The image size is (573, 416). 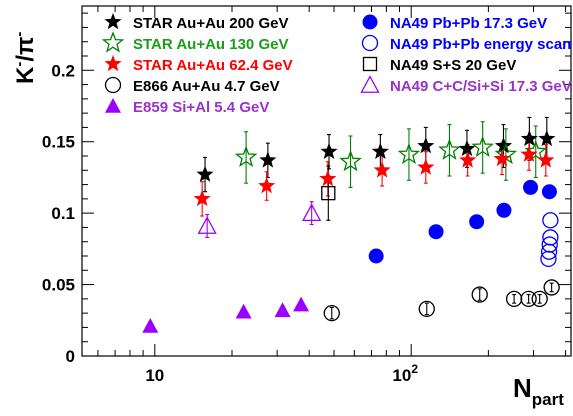 I want to click on y-tick-label: 0.15, so click(x=58, y=142).